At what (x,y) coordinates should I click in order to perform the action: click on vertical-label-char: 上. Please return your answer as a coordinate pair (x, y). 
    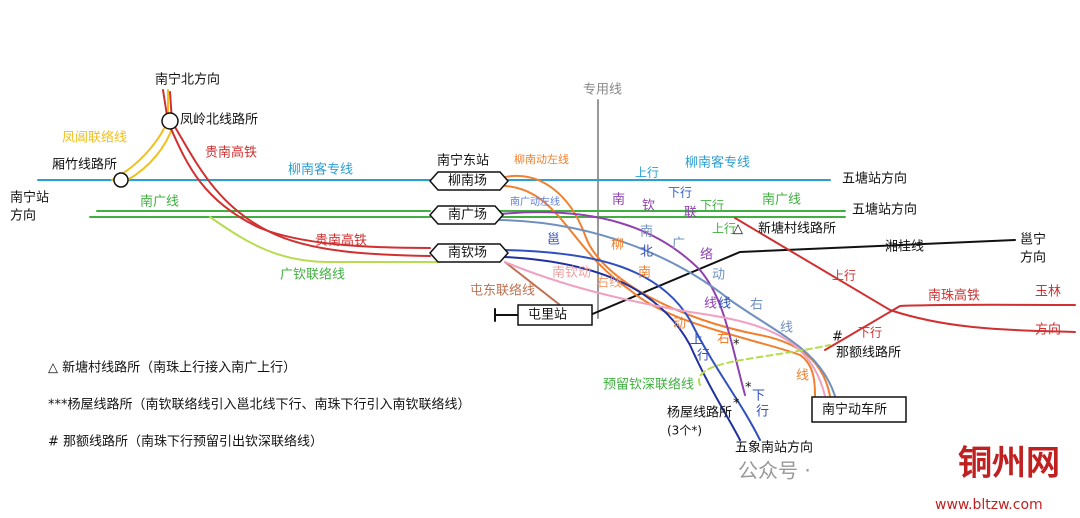
    Looking at the image, I should click on (696, 340).